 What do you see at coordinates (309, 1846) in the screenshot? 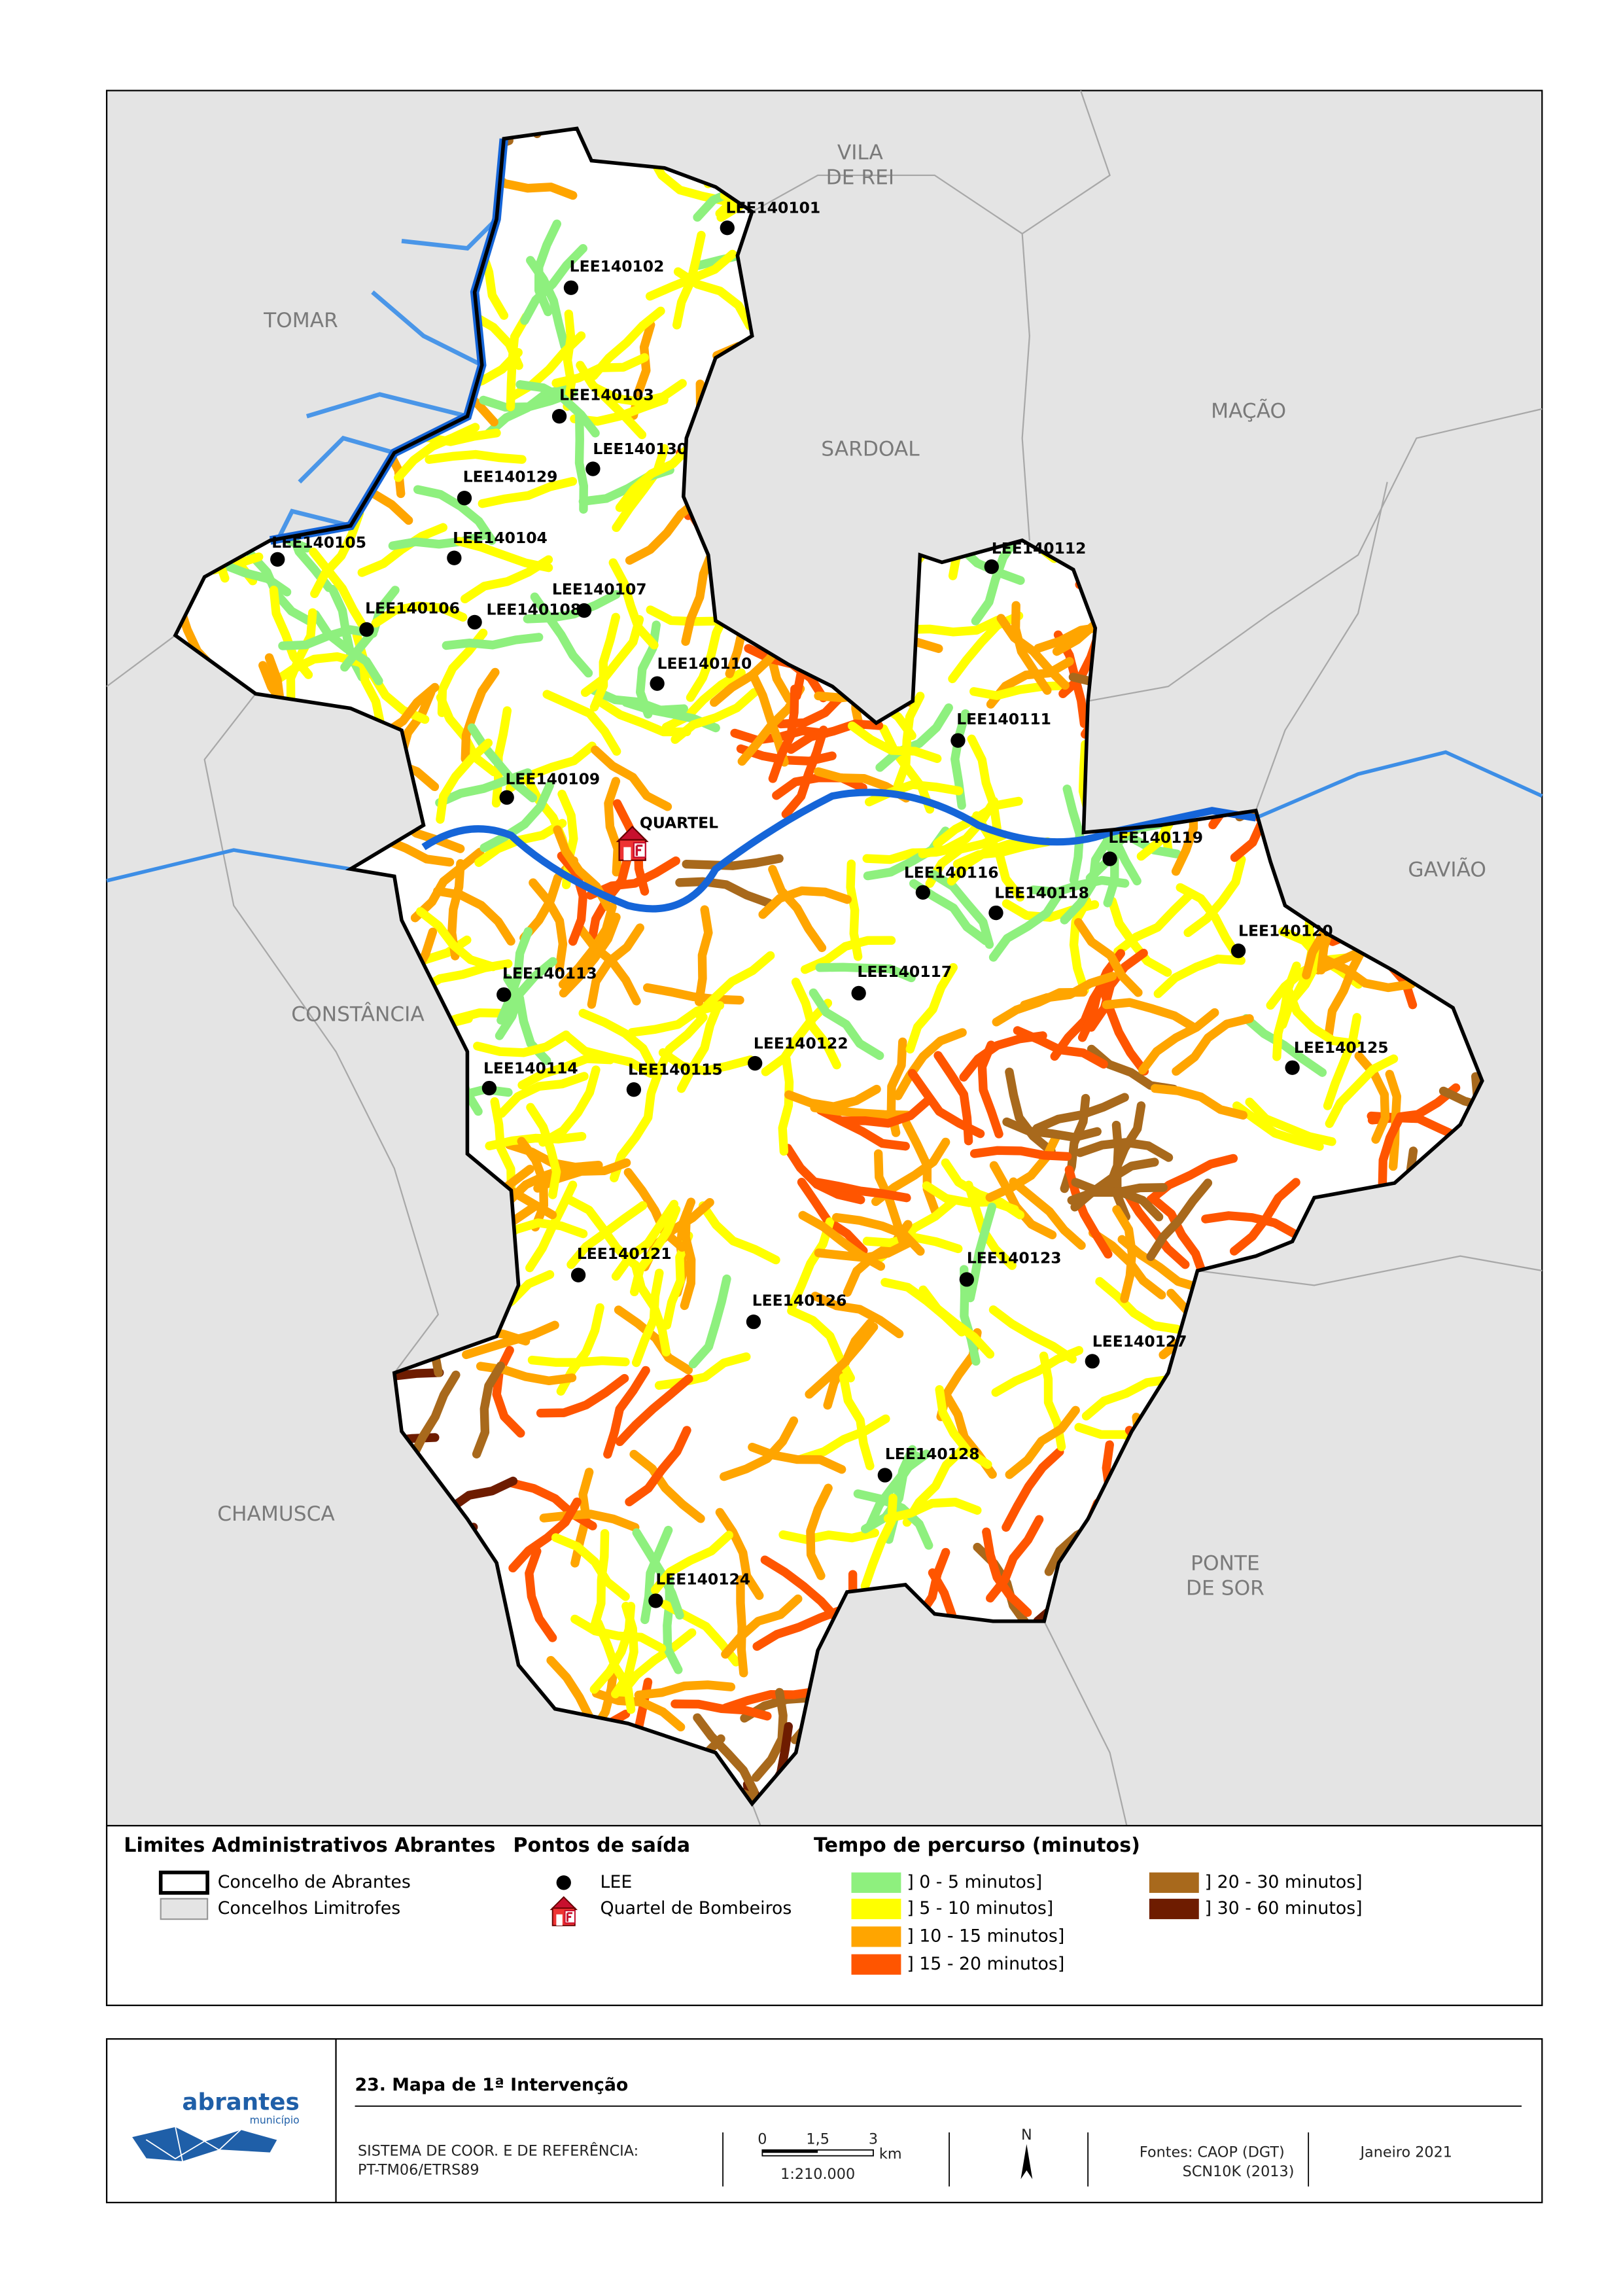
I see `legend-title: Limites Administrativos Abrantes` at bounding box center [309, 1846].